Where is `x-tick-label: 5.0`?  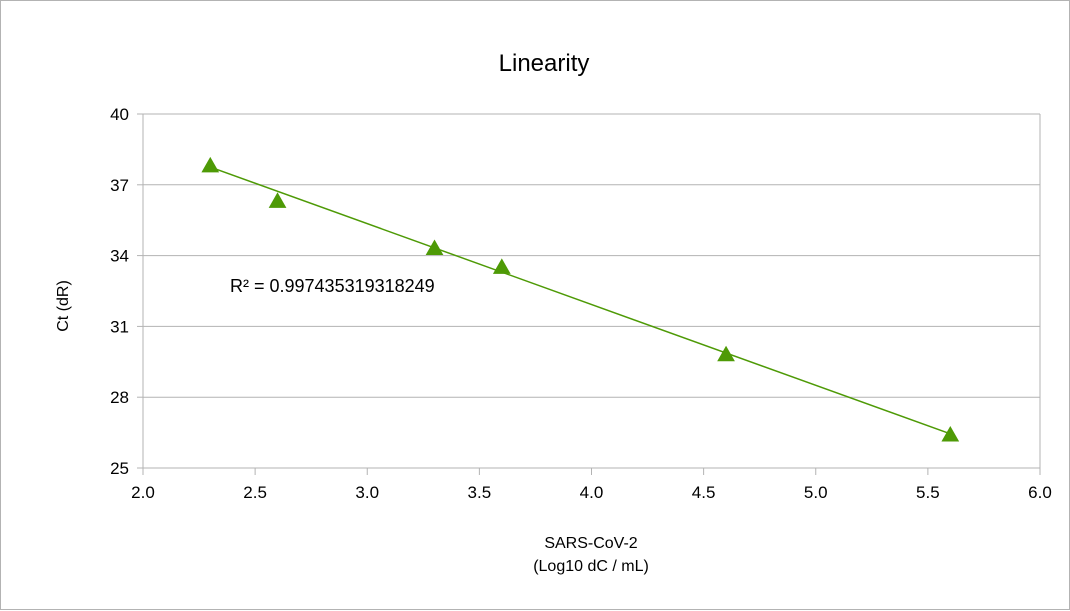
x-tick-label: 5.0 is located at coordinates (816, 492).